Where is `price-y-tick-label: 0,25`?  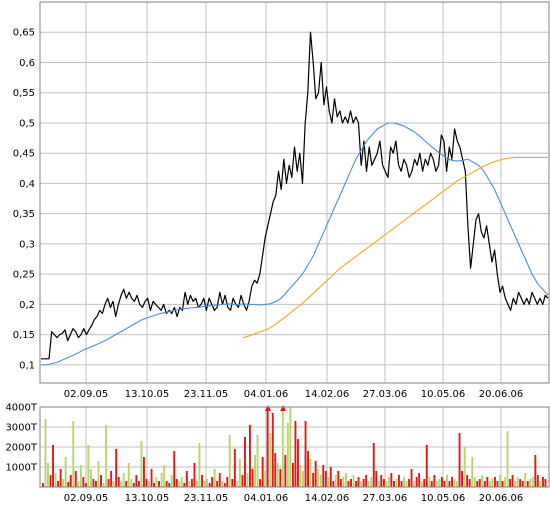
price-y-tick-label: 0,25 is located at coordinates (24, 275).